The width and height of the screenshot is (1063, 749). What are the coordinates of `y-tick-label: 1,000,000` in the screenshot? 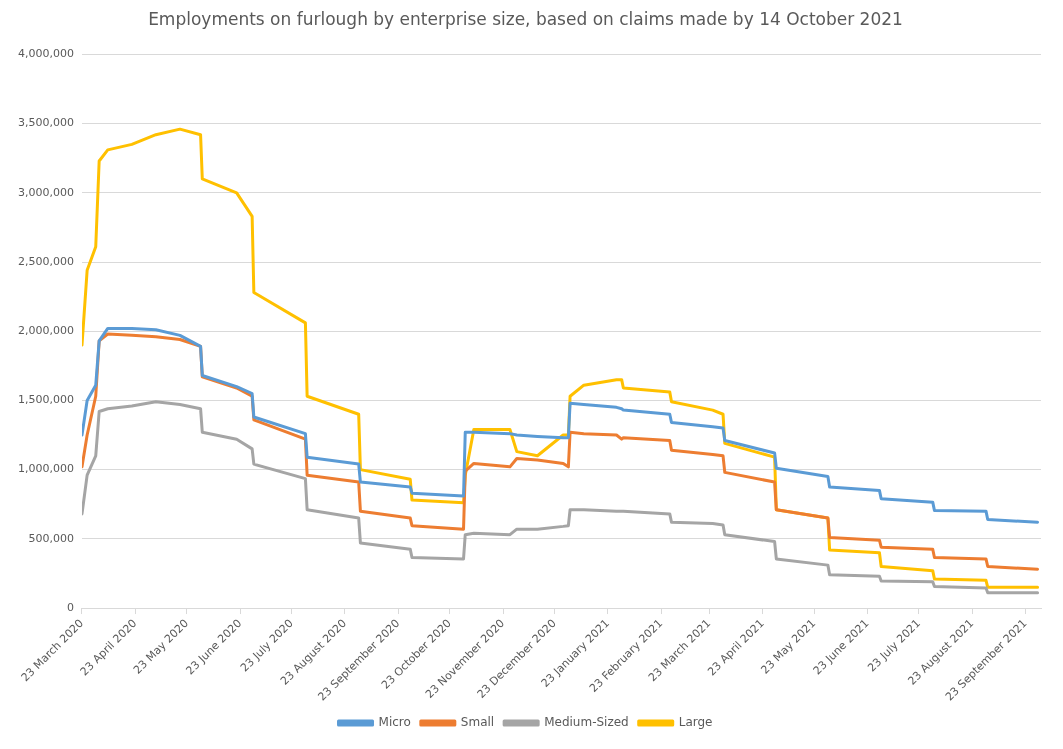 It's located at (46, 469).